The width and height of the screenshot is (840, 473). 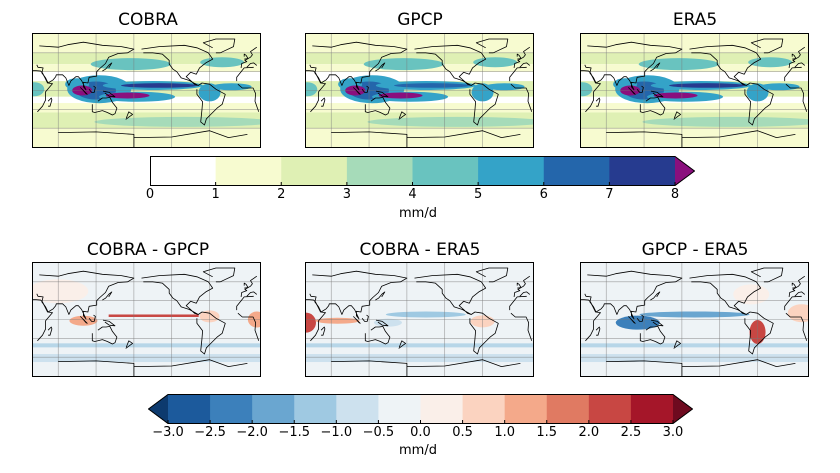 I want to click on precip-spcz-core, so click(x=675, y=95).